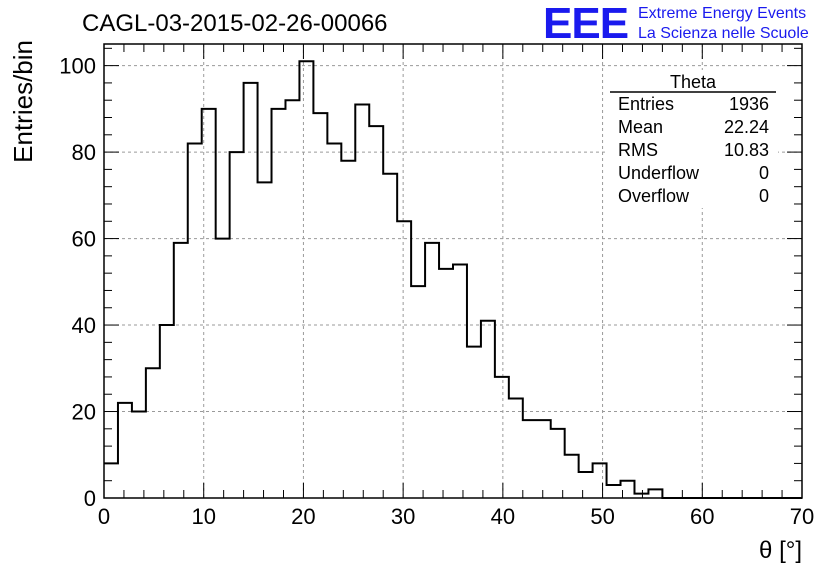  What do you see at coordinates (403, 516) in the screenshot?
I see `x-tick-label: 30` at bounding box center [403, 516].